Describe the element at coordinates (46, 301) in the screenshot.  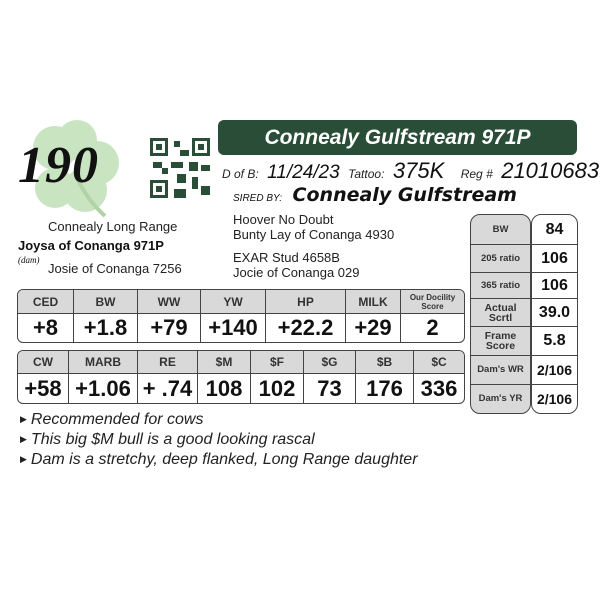
I see `header-ced: CED` at that location.